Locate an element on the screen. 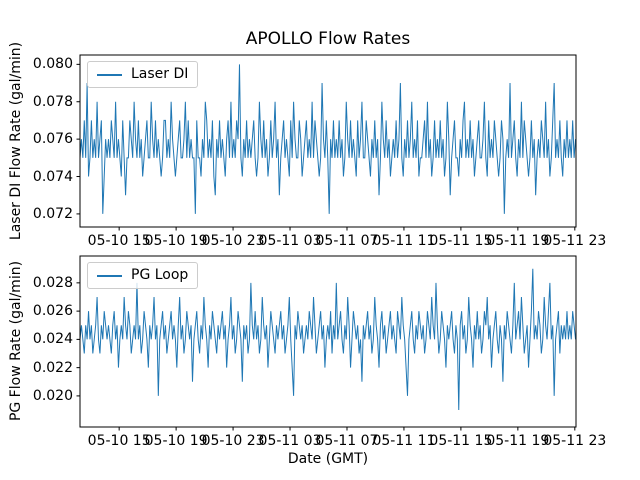 The width and height of the screenshot is (640, 480). y-tick-label: 0.028 is located at coordinates (52, 282).